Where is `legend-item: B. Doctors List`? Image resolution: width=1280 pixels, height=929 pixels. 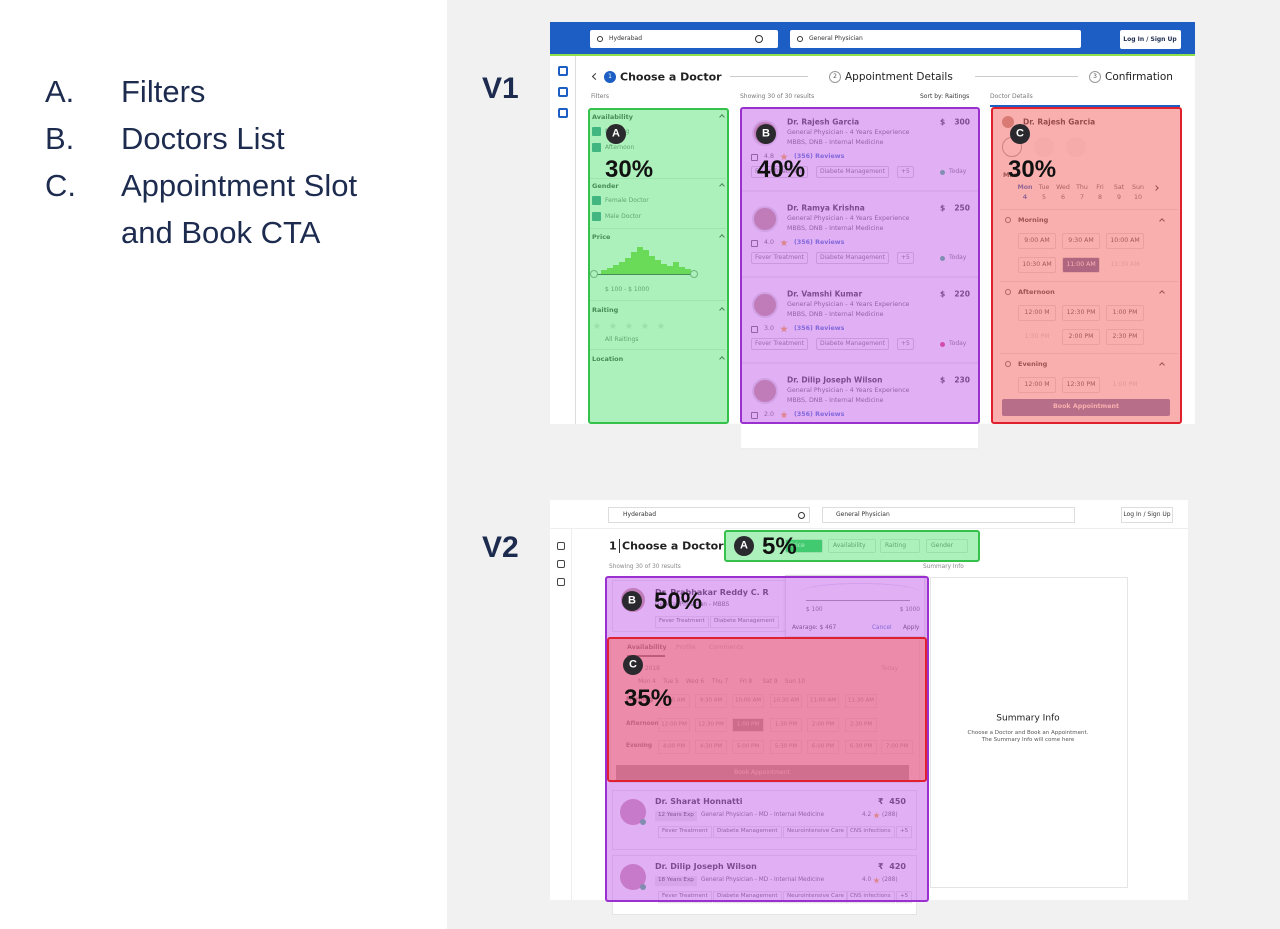 legend-item: B. Doctors List is located at coordinates (235, 138).